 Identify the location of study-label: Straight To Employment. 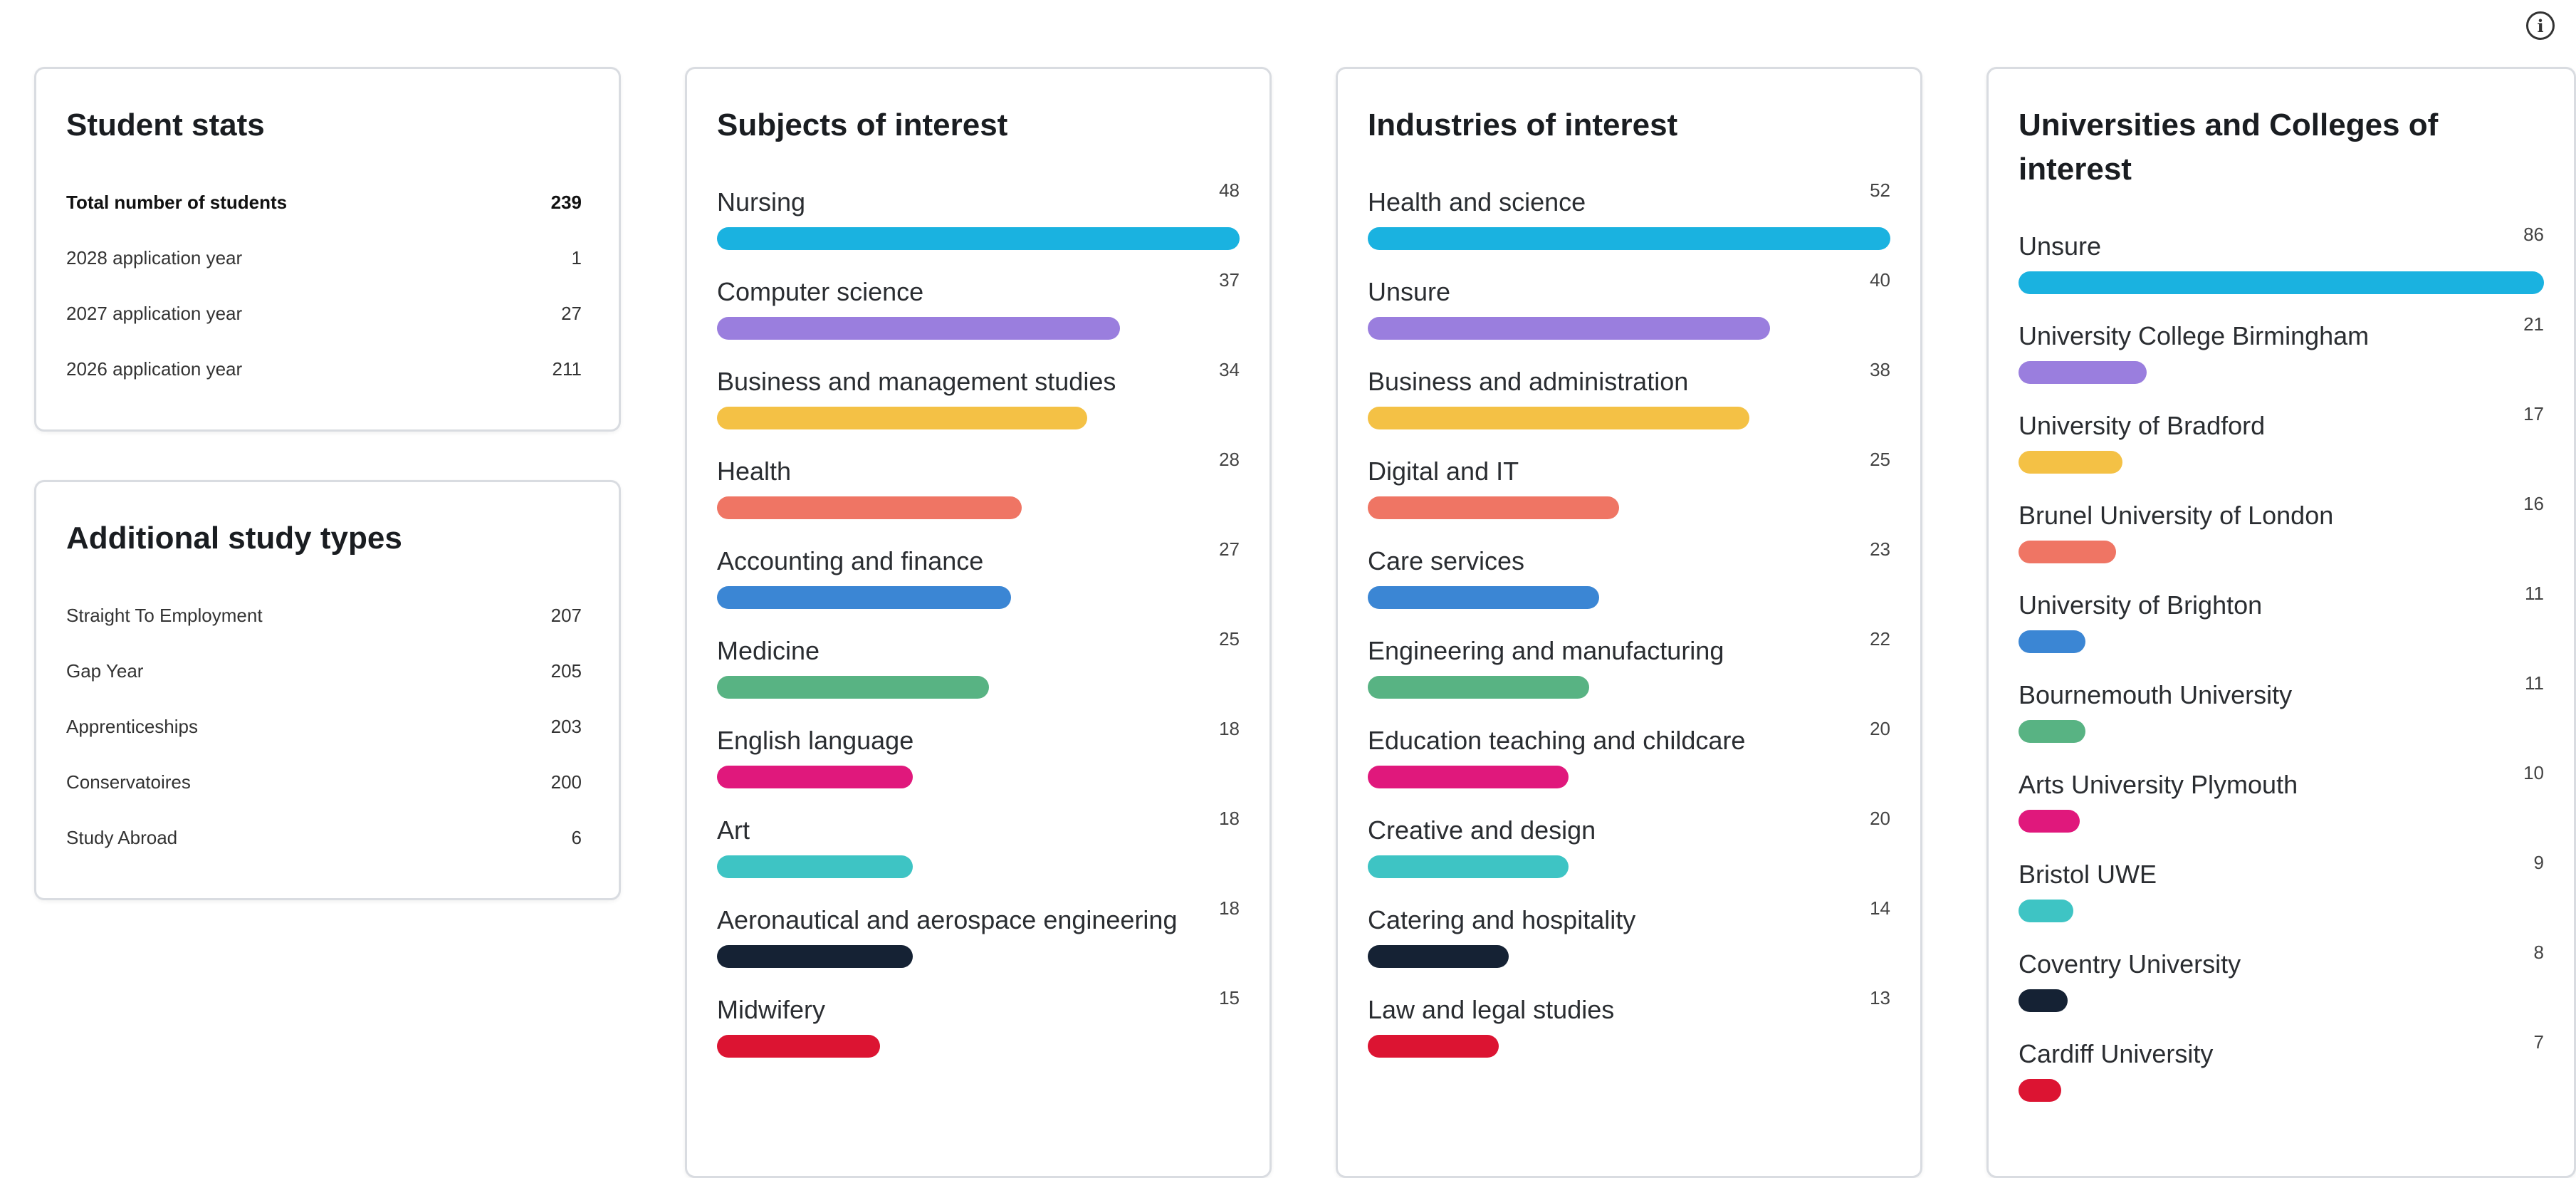
(164, 615).